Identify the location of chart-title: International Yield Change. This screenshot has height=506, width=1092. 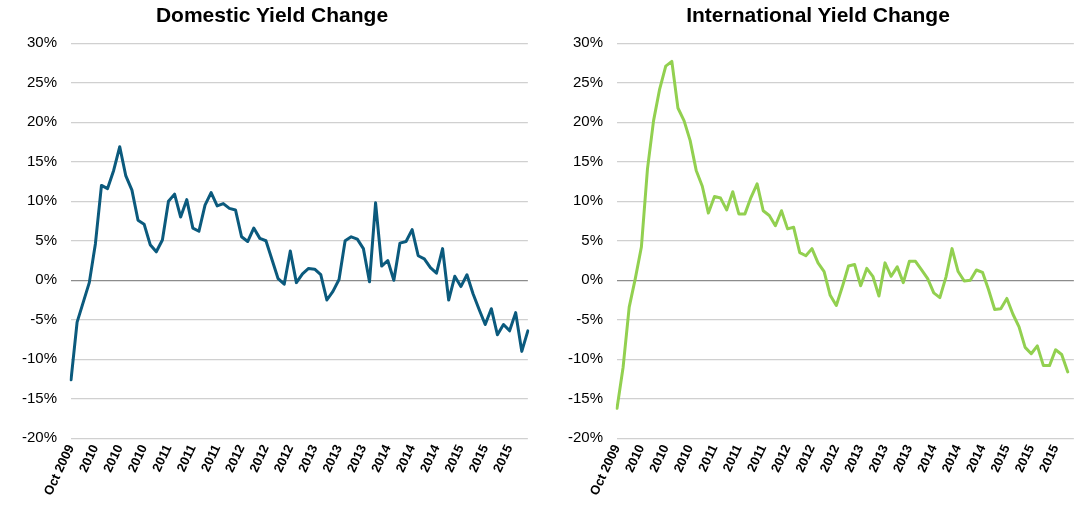
(818, 15).